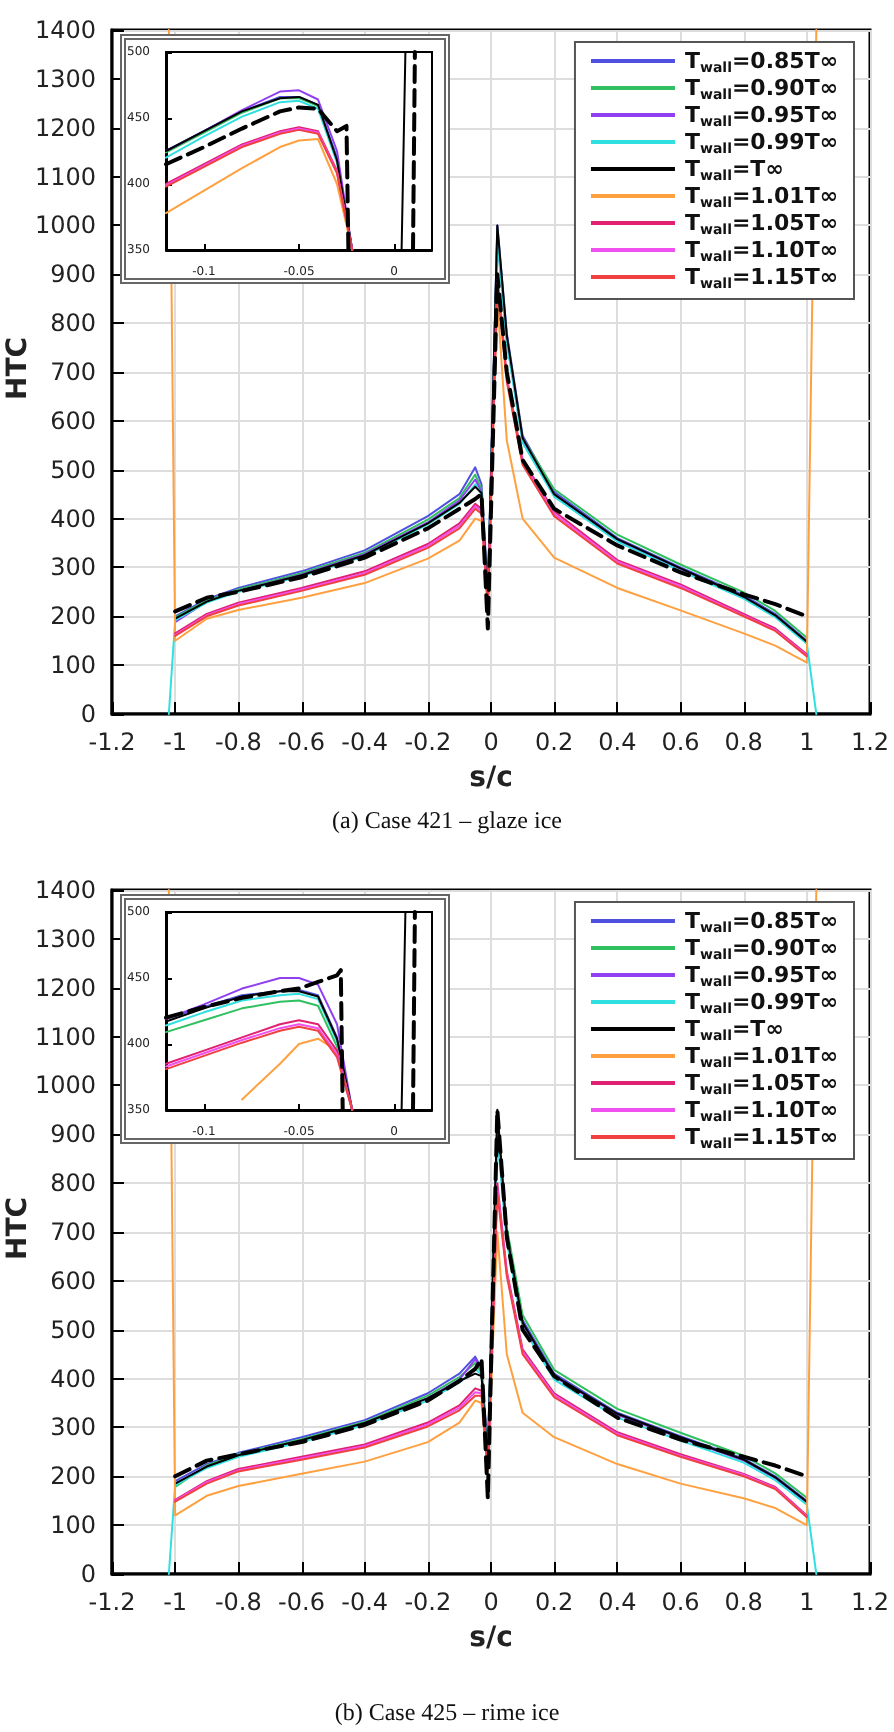 Image resolution: width=894 pixels, height=1732 pixels. What do you see at coordinates (447, 1712) in the screenshot?
I see `text: (b) Case 425 – rime ice` at bounding box center [447, 1712].